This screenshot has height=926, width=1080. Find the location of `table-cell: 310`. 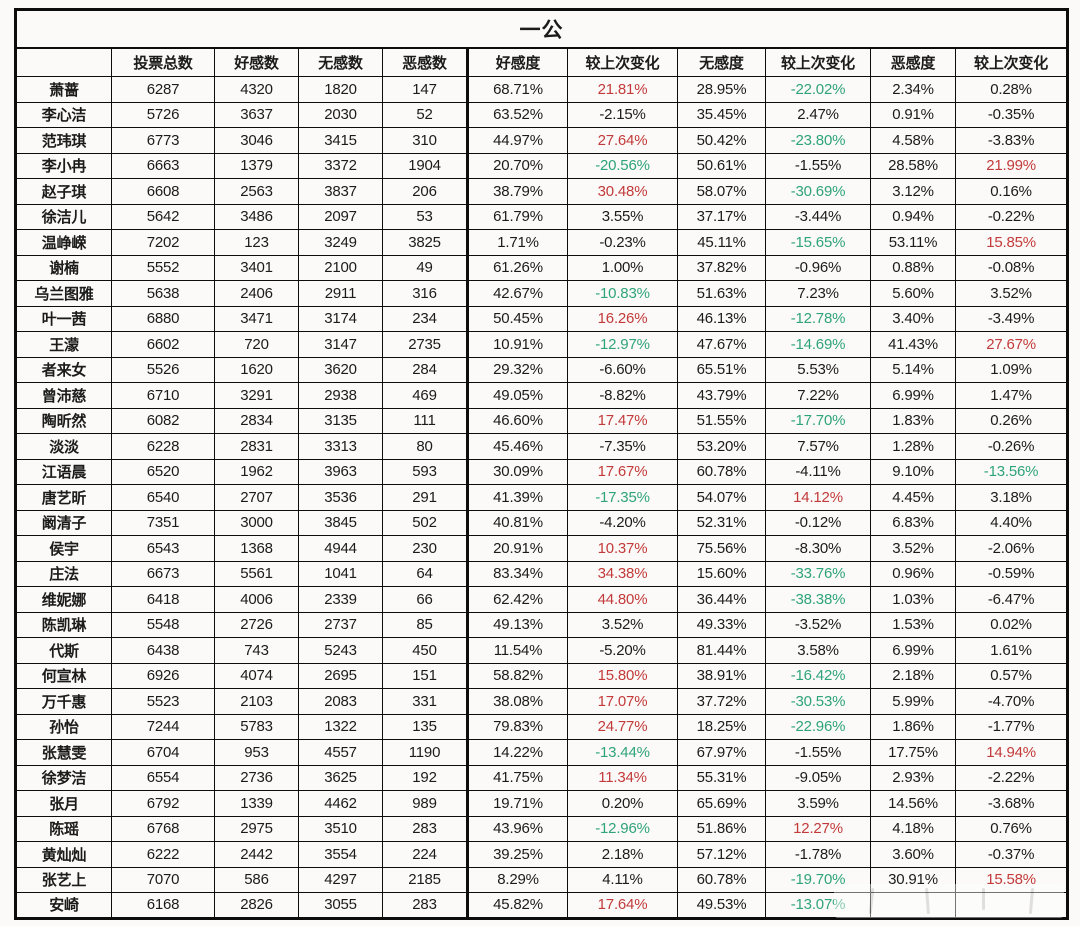

table-cell: 310 is located at coordinates (425, 140).